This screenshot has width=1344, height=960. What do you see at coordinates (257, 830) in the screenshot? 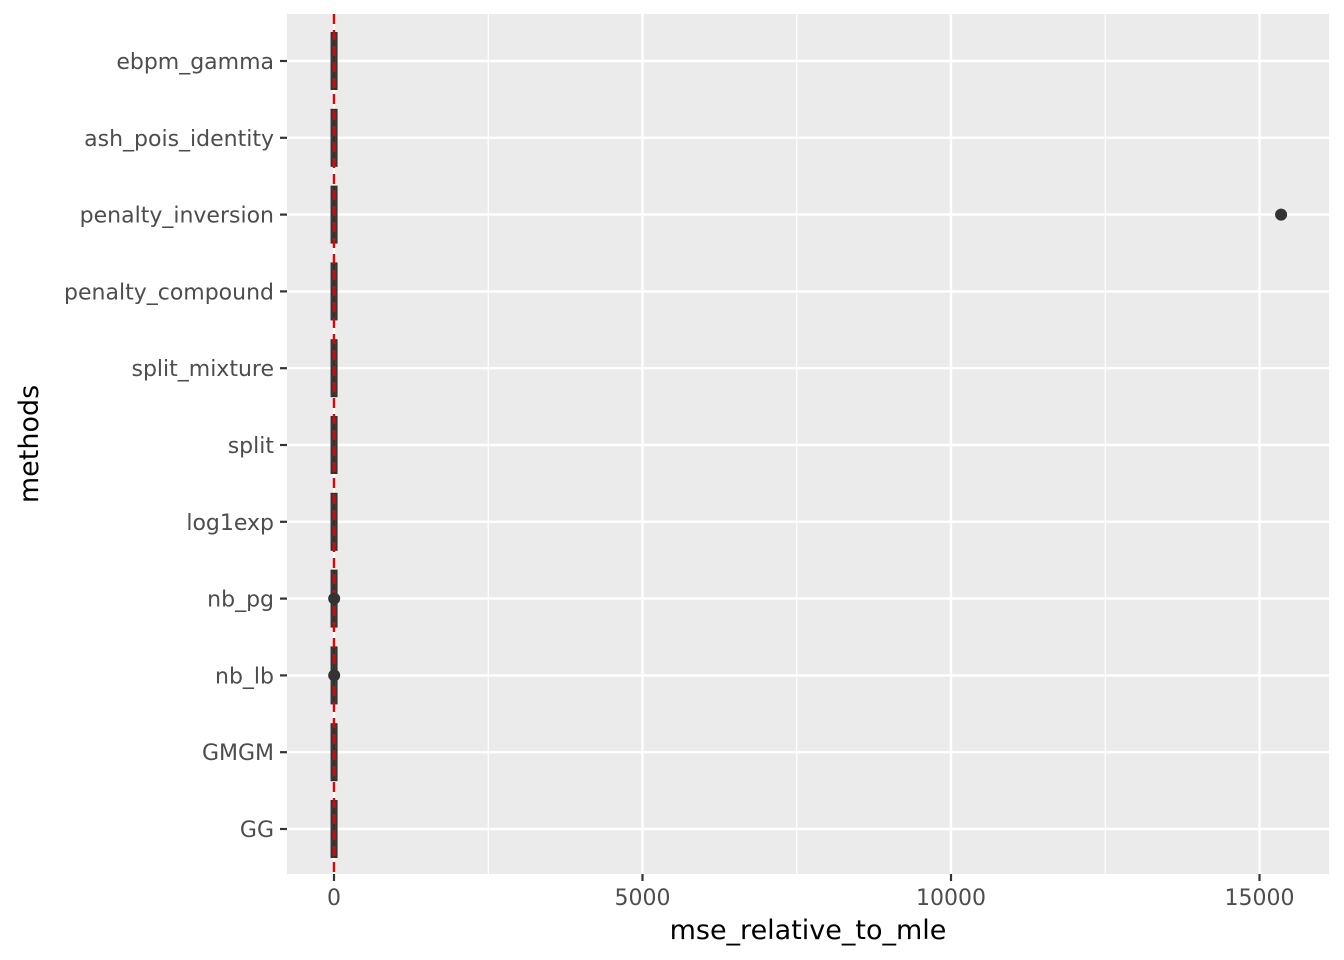
I see `y-tick-label: GG` at bounding box center [257, 830].